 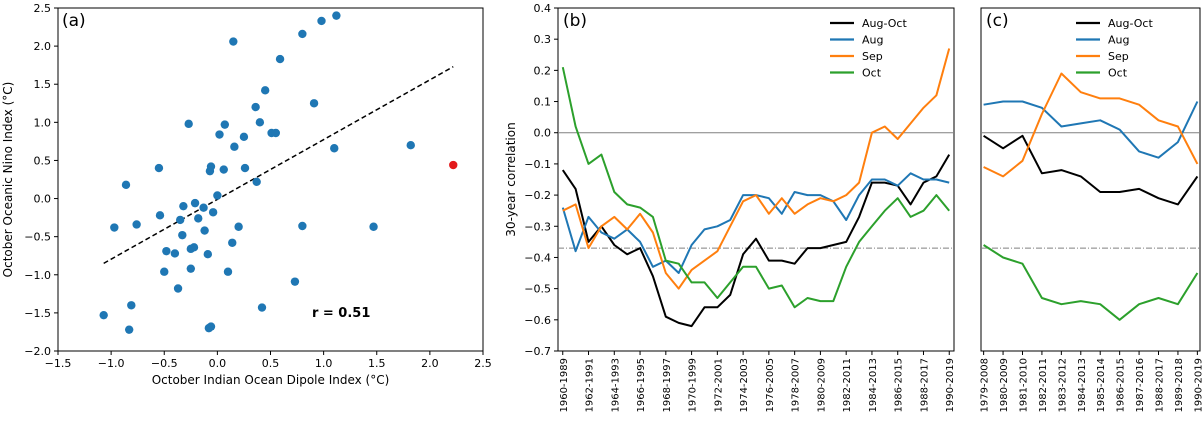 I want to click on panel-label: (b), so click(x=575, y=21).